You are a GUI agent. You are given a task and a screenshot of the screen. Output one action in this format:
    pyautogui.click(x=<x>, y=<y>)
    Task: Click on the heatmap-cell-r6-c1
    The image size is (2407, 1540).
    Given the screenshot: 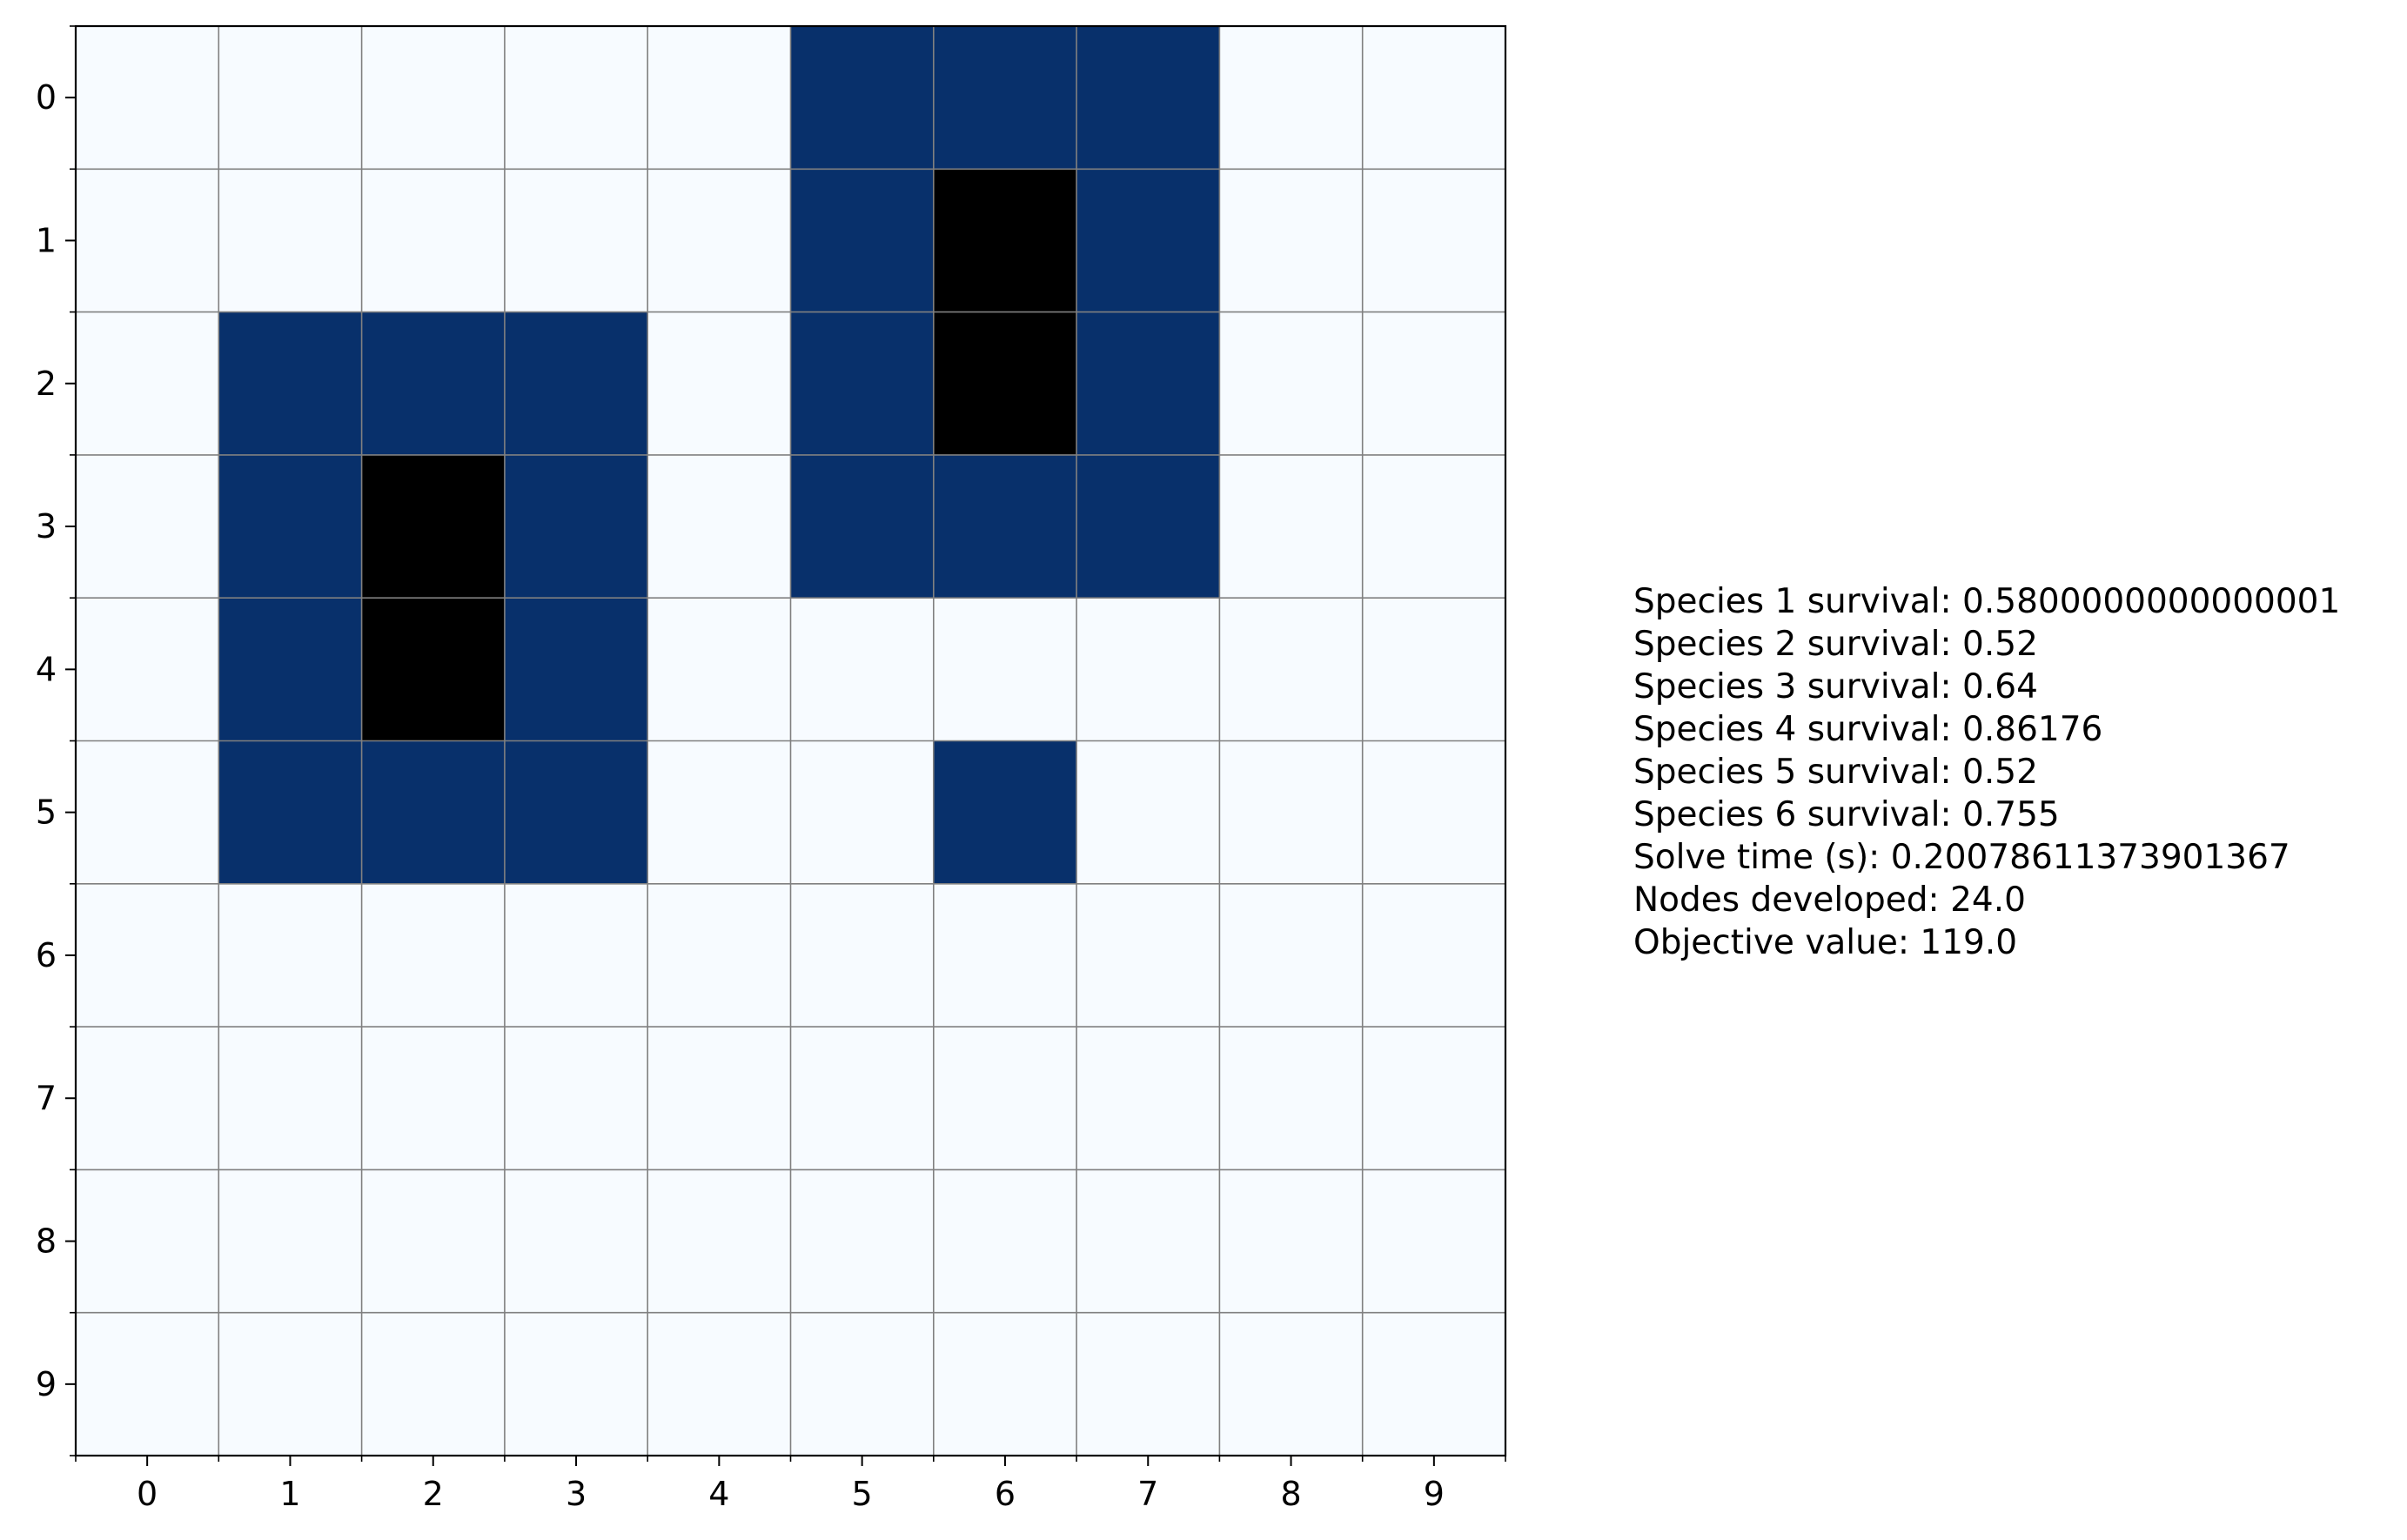 What is the action you would take?
    pyautogui.click(x=290, y=955)
    